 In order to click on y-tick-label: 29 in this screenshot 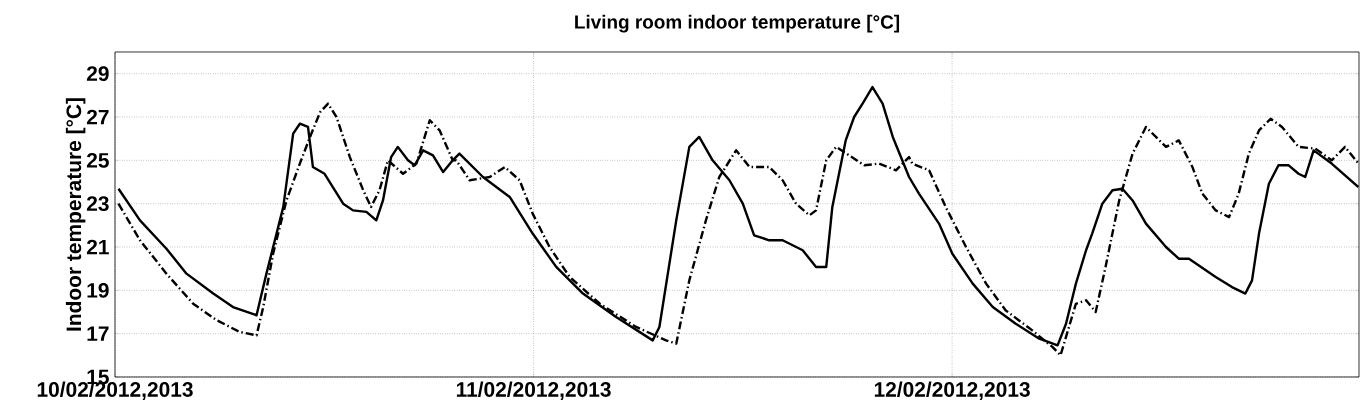, I will do `click(97, 74)`.